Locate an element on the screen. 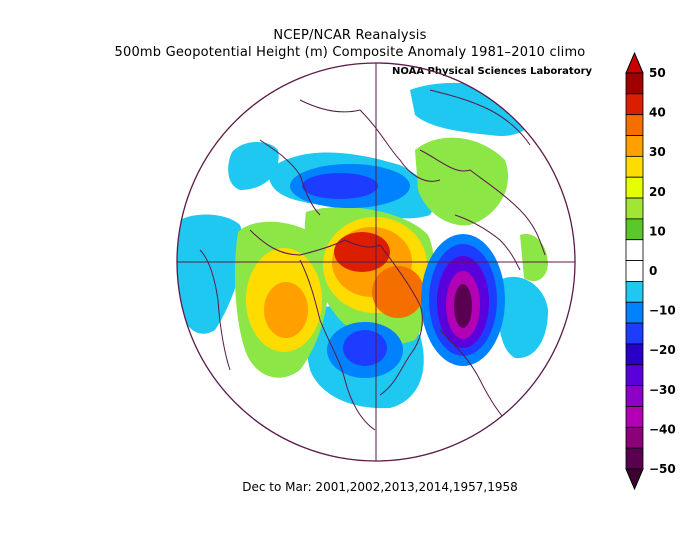  credit-label: NOAA Physical Sciences Laboratory is located at coordinates (492, 71).